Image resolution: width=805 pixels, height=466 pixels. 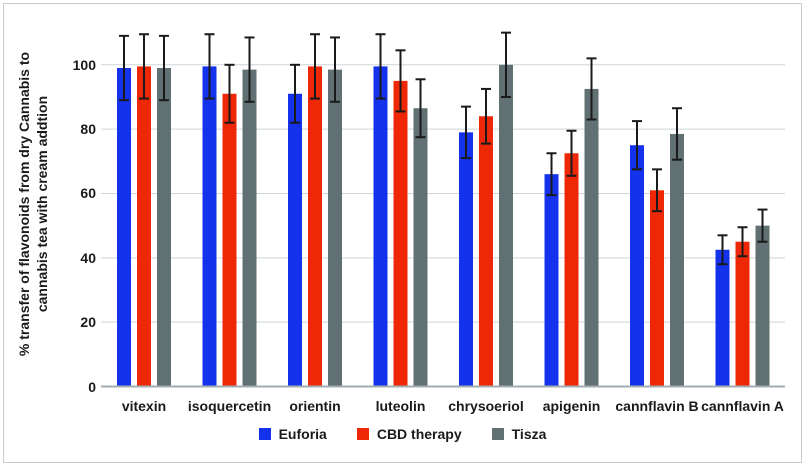 I want to click on bar-tisza-chrysoeriol, so click(x=506, y=225).